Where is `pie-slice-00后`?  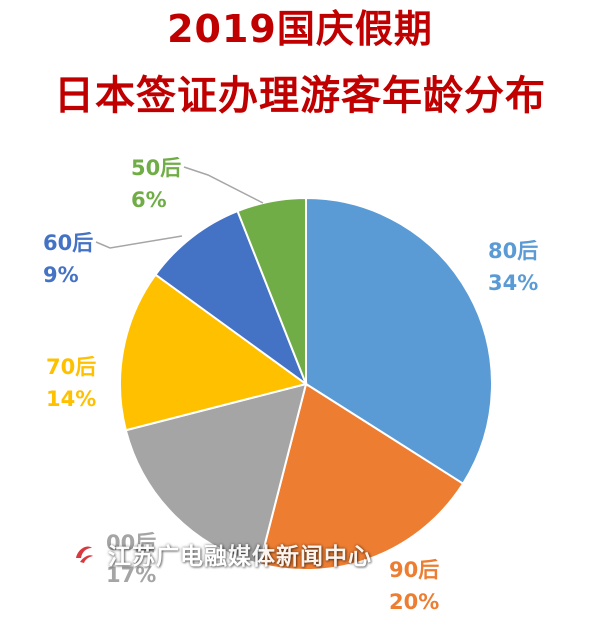
pie-slice-00后 is located at coordinates (216, 474).